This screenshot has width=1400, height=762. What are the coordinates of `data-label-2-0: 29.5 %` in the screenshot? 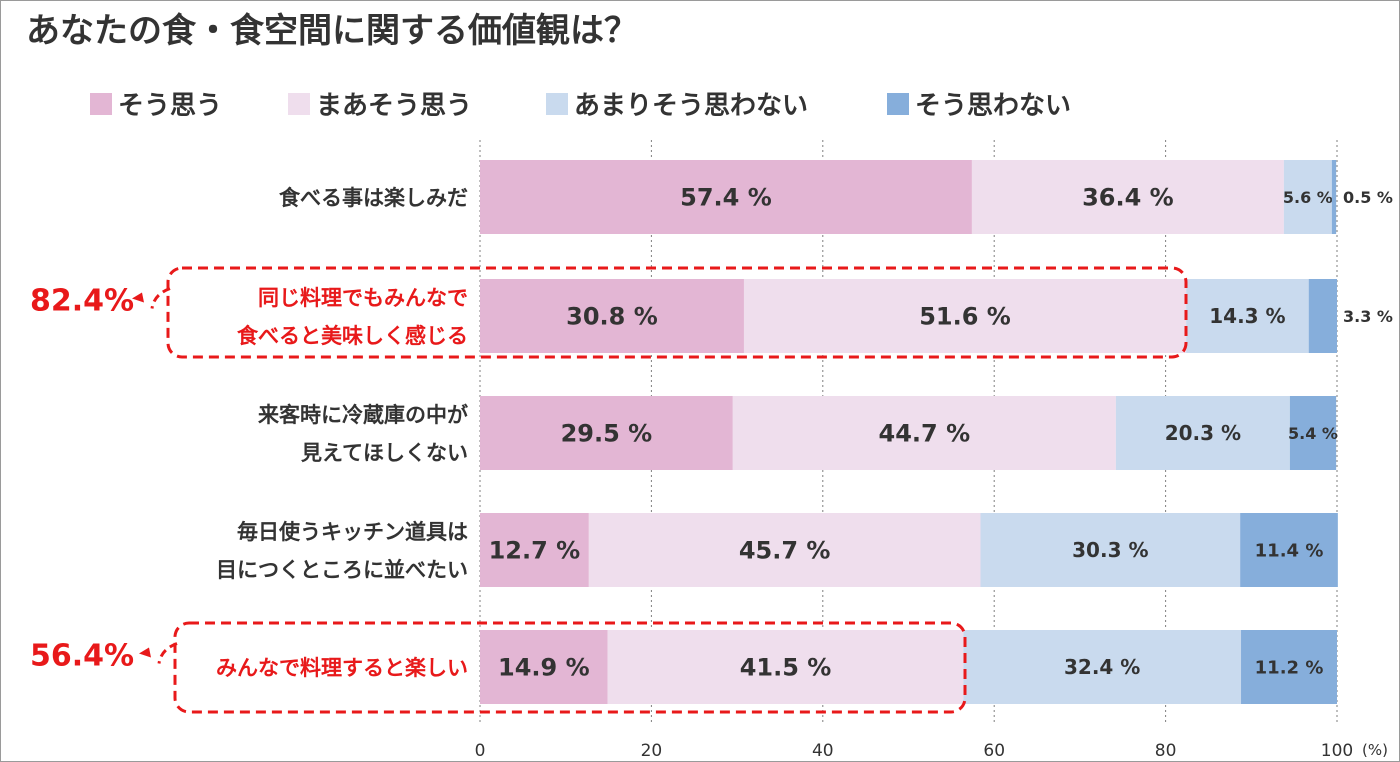 It's located at (607, 434).